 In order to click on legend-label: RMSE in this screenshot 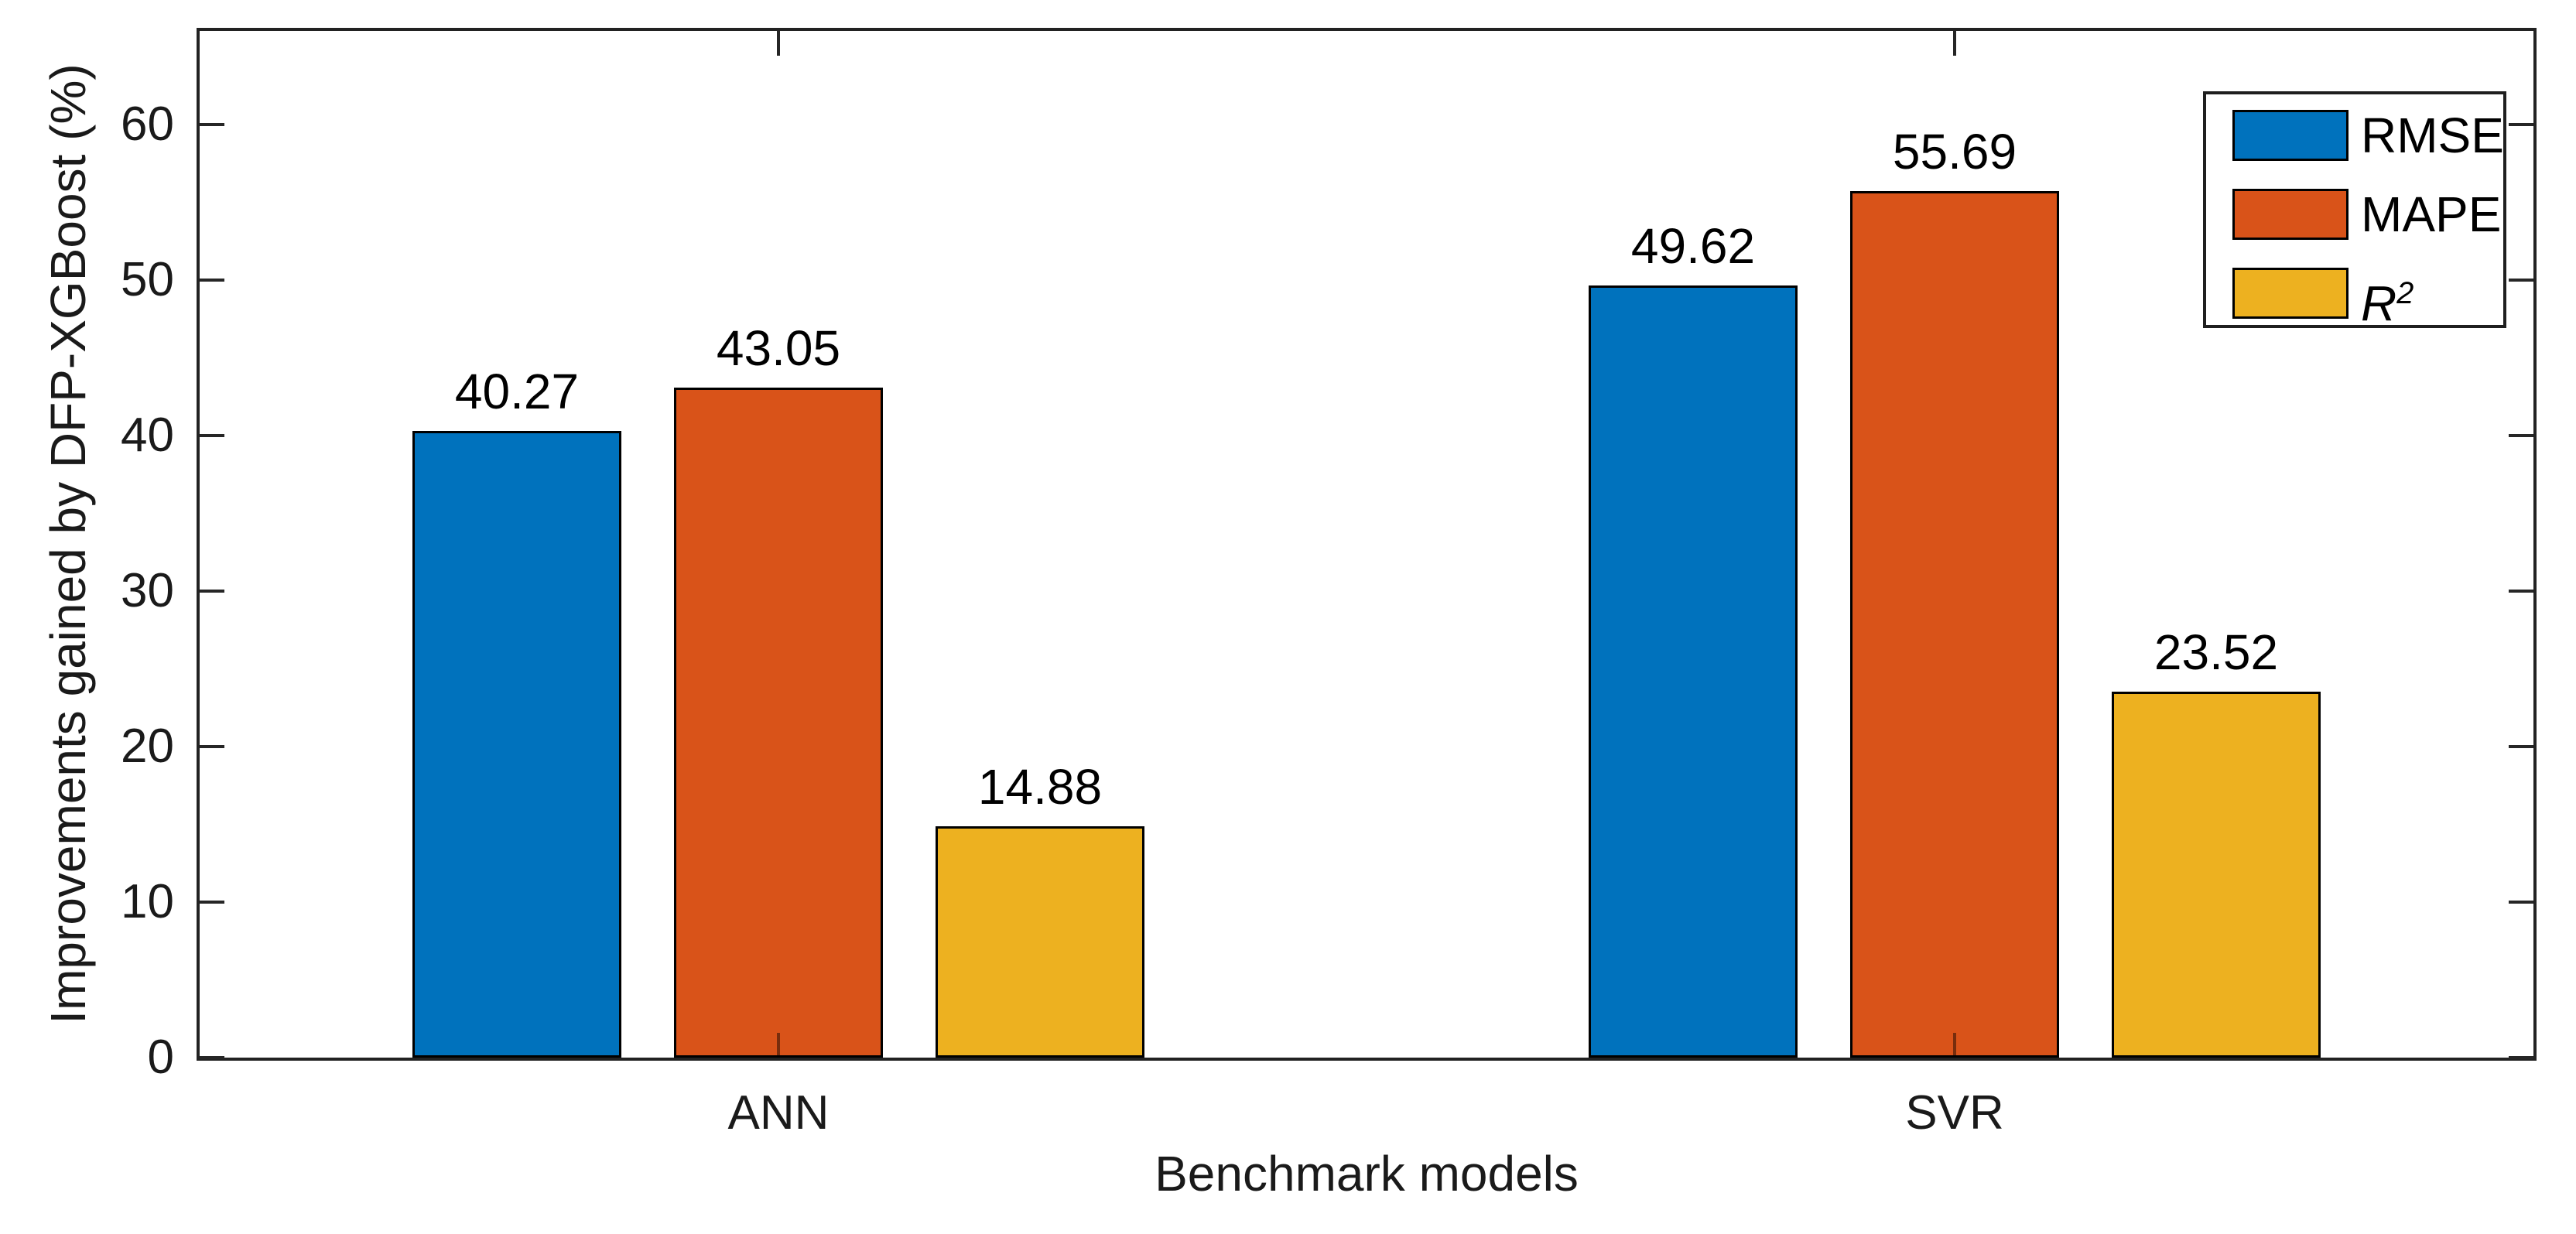, I will do `click(2433, 135)`.